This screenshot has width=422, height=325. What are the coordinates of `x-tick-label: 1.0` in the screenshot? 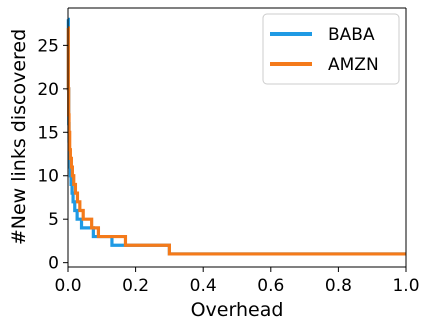 It's located at (405, 286).